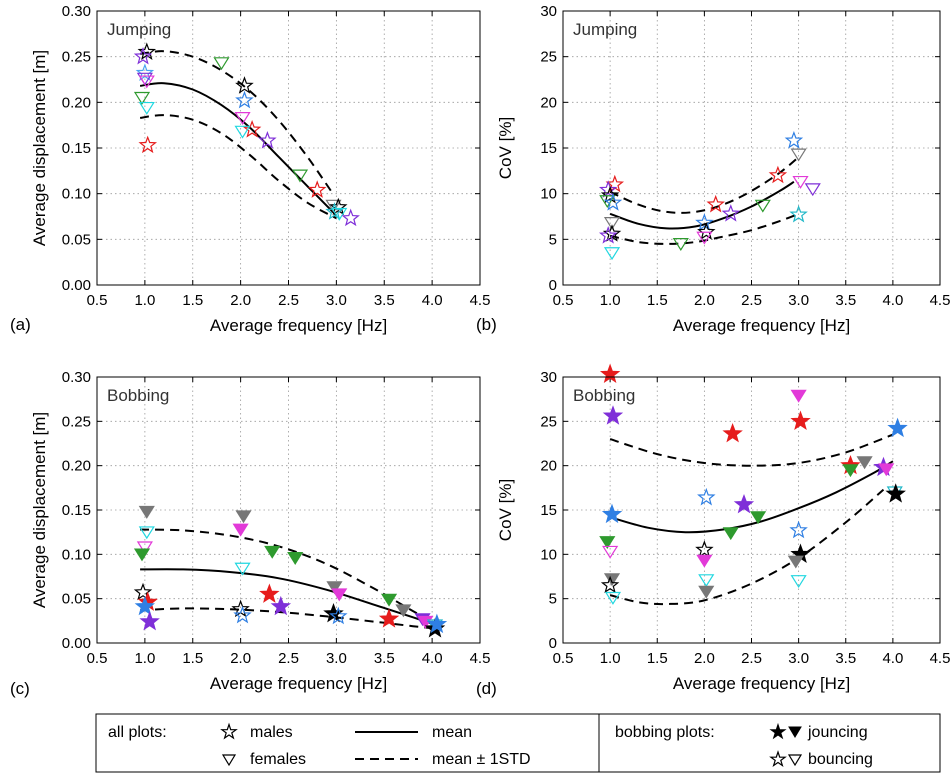 The image size is (950, 776). Describe the element at coordinates (271, 732) in the screenshot. I see `legend-males: males` at that location.